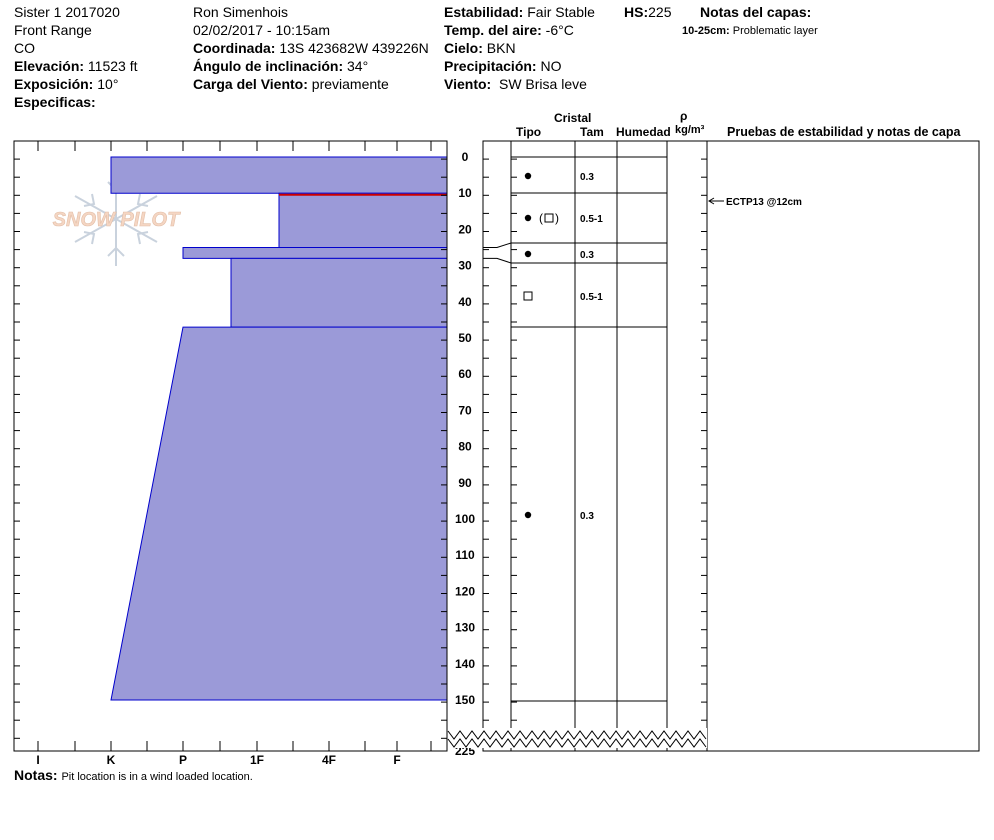 Image resolution: width=994 pixels, height=840 pixels. What do you see at coordinates (468, 84) in the screenshot?
I see `wind-label: Viento:` at bounding box center [468, 84].